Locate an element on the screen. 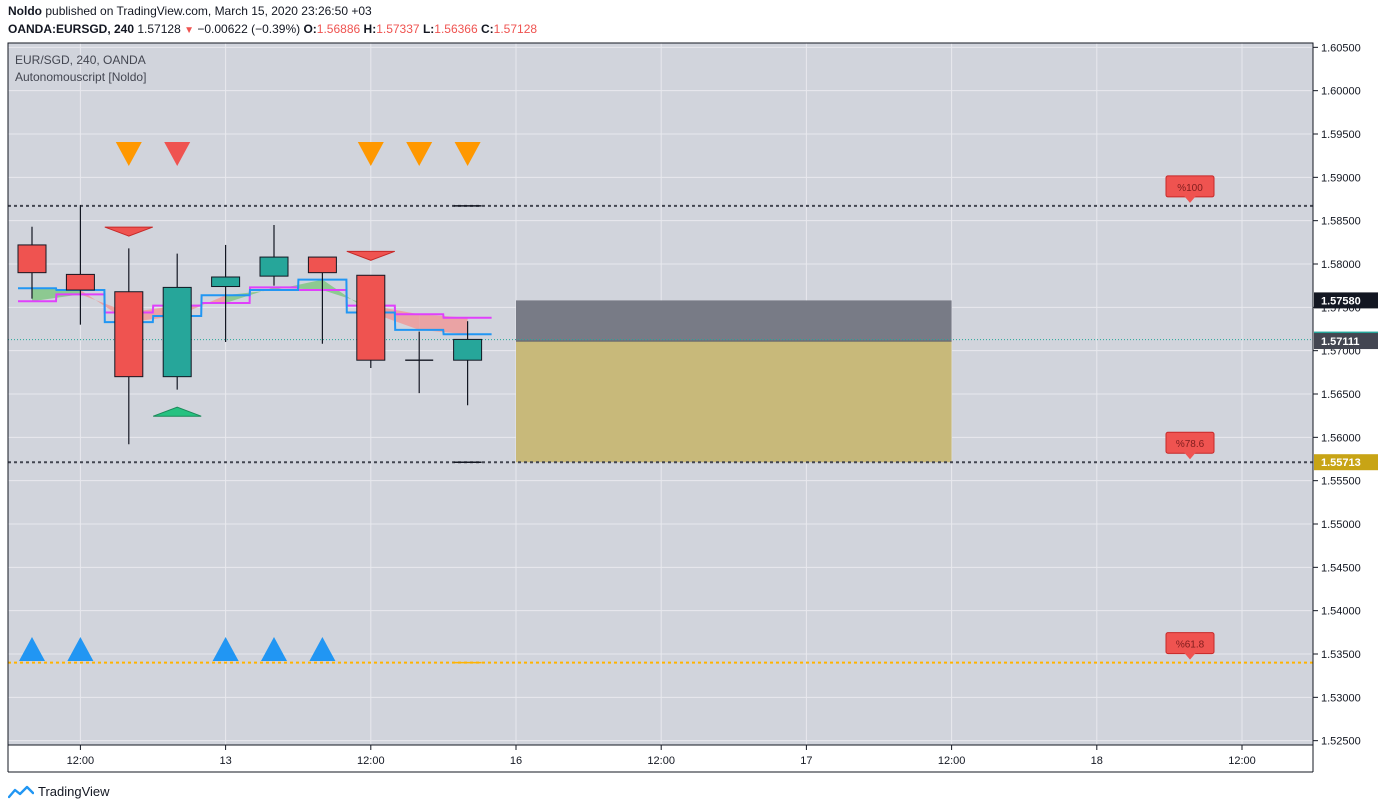  down-arrow-icon: ▼ is located at coordinates (189, 30).